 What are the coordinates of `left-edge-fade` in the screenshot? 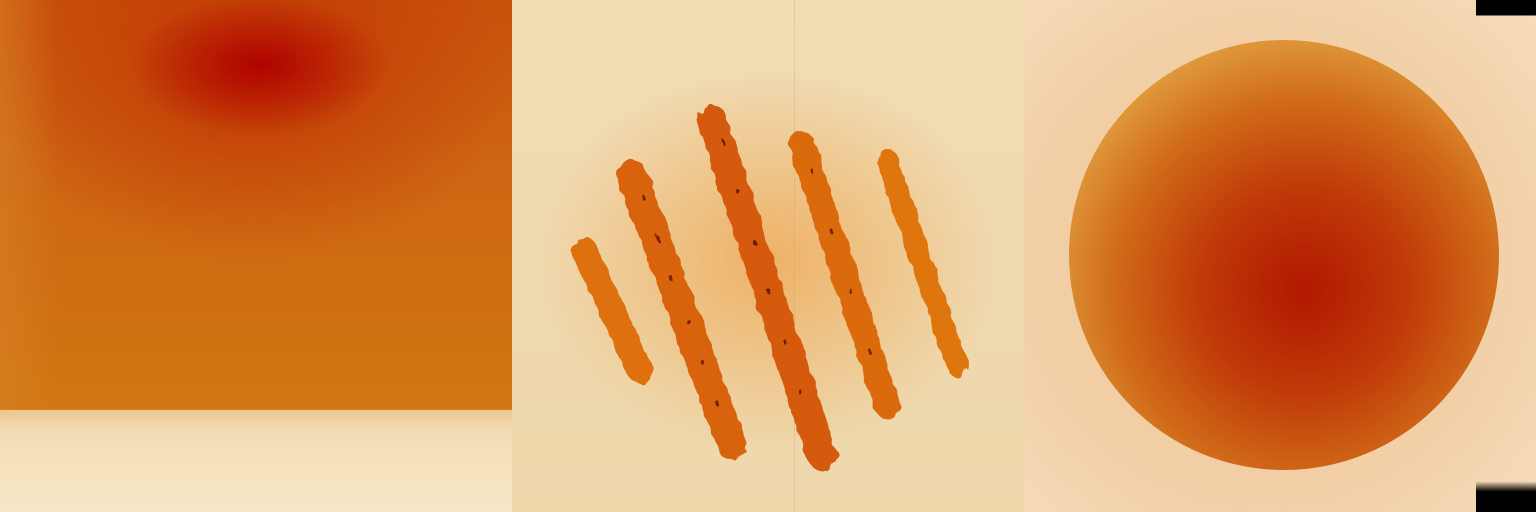 It's located at (30, 205).